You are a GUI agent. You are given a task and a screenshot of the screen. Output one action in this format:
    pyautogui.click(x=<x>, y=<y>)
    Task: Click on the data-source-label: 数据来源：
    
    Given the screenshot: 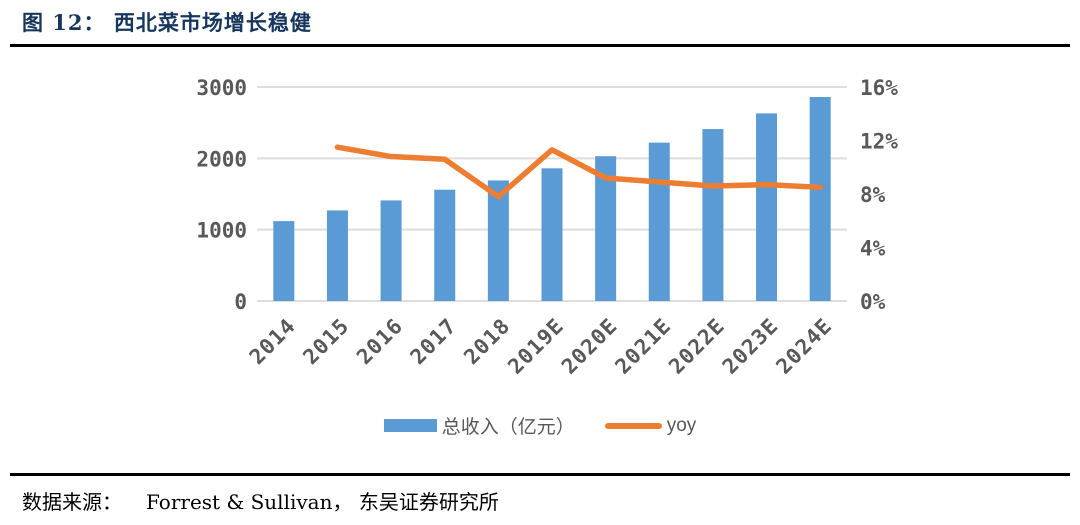 What is the action you would take?
    pyautogui.click(x=72, y=502)
    